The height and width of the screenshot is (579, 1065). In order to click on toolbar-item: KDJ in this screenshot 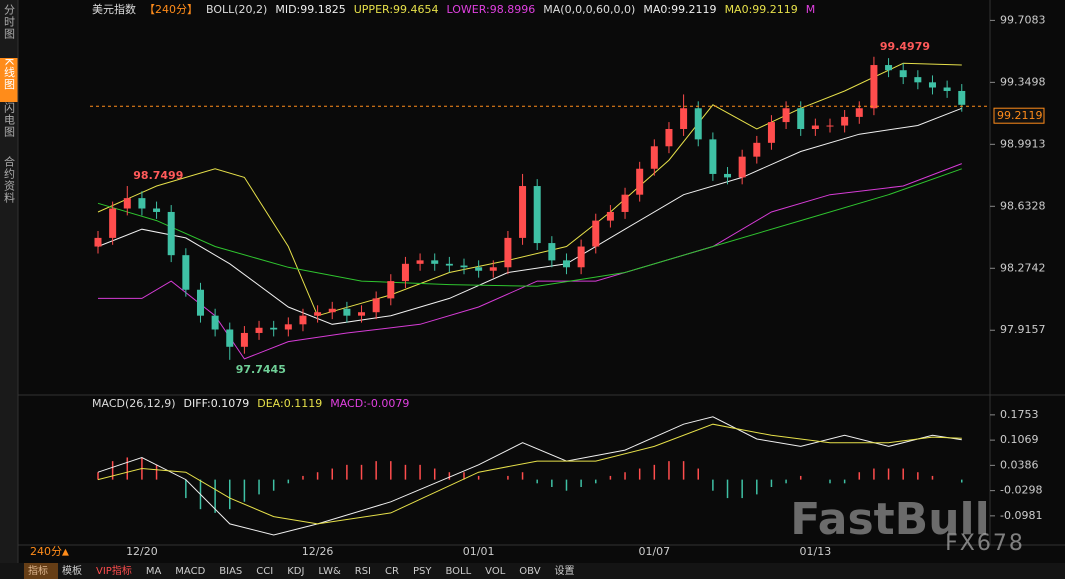, I will do `click(295, 571)`.